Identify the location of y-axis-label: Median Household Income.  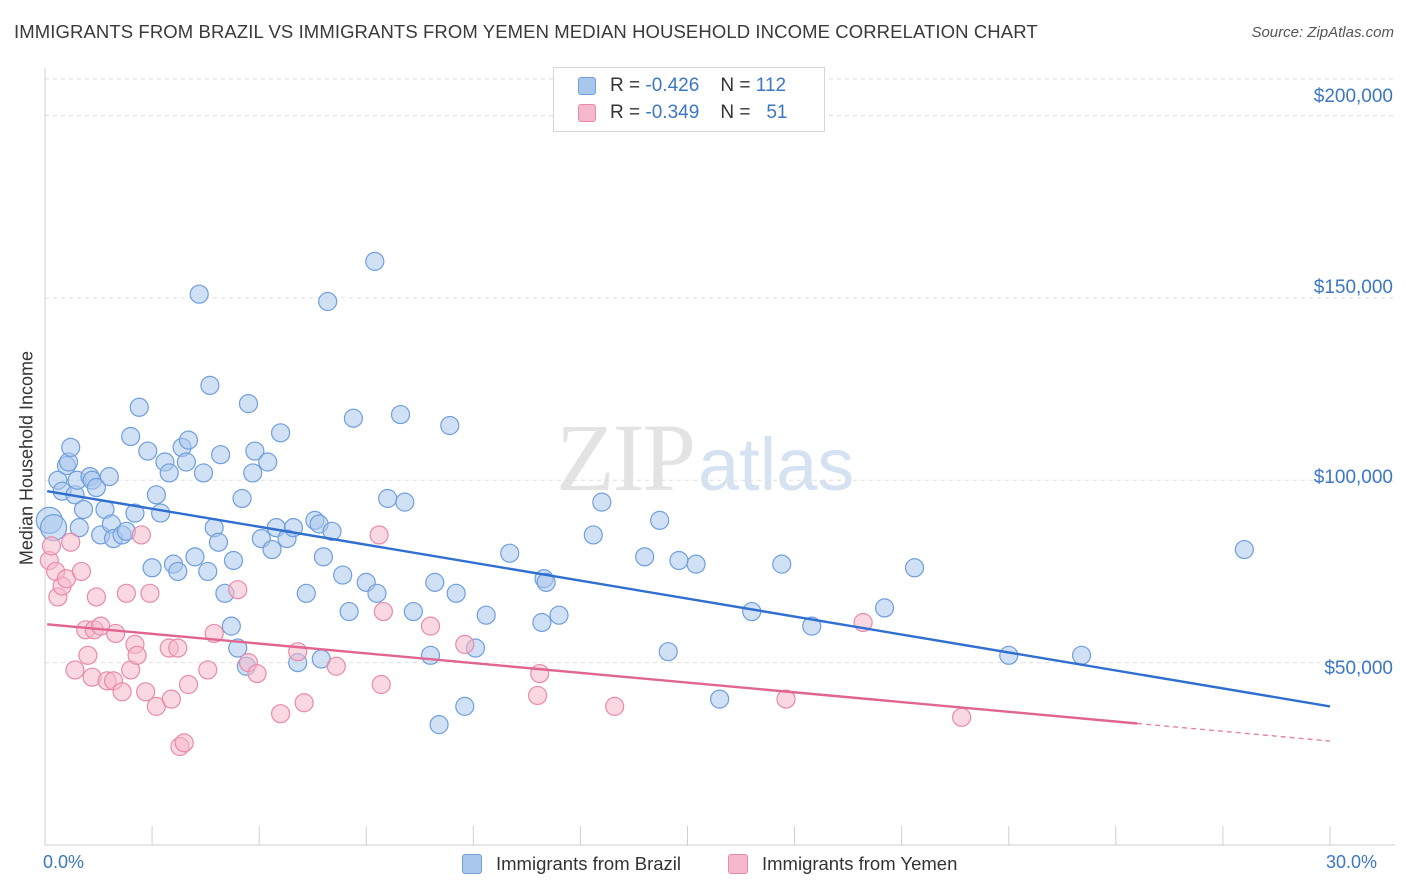
(26, 458).